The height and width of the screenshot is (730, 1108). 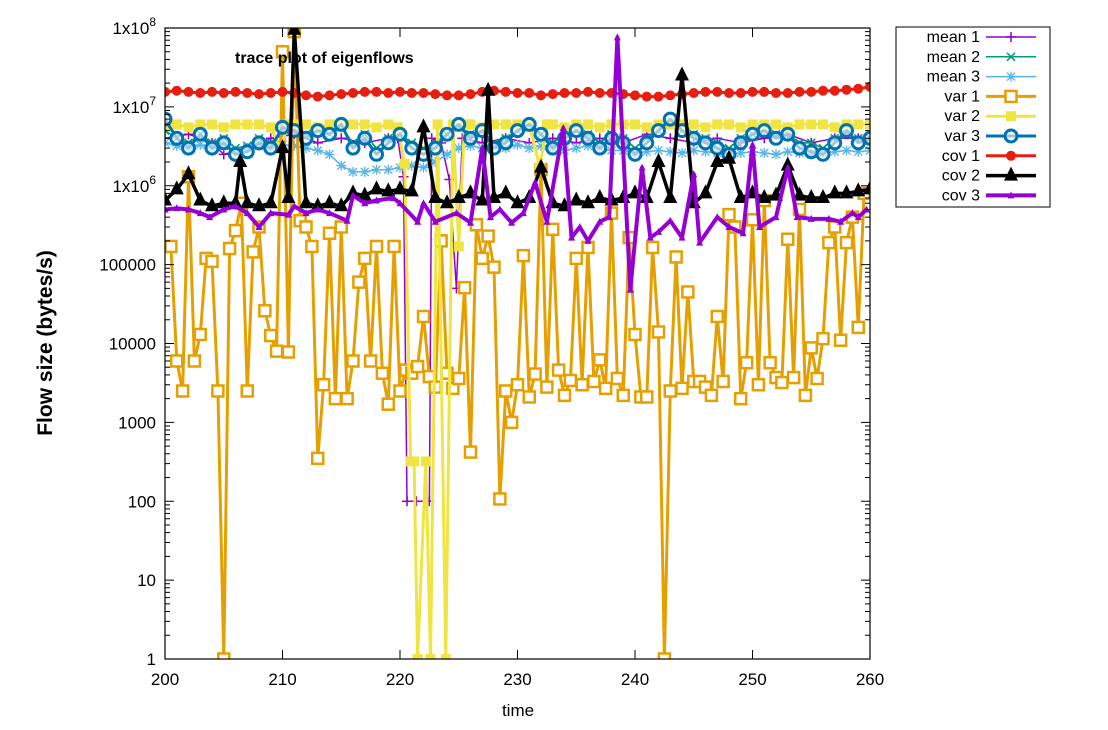 What do you see at coordinates (870, 679) in the screenshot?
I see `x-tick-label: 260` at bounding box center [870, 679].